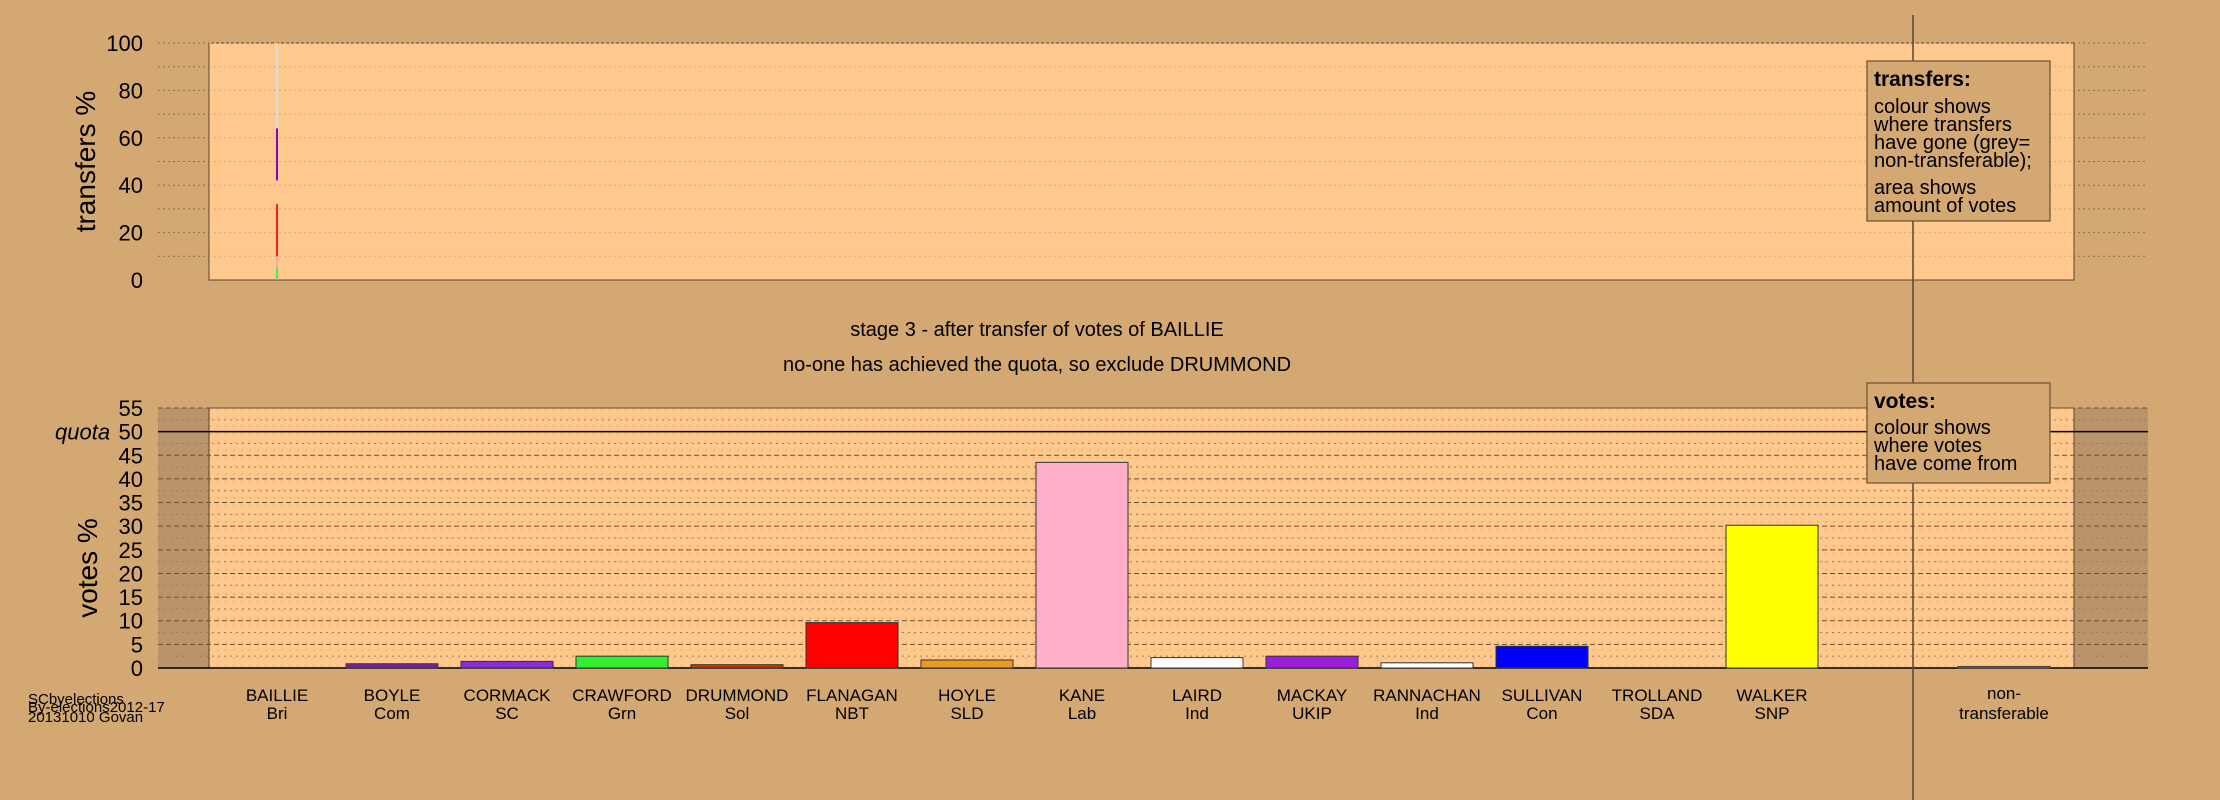 This screenshot has width=2220, height=800. I want to click on candidate-name-label: HOYLE, so click(967, 695).